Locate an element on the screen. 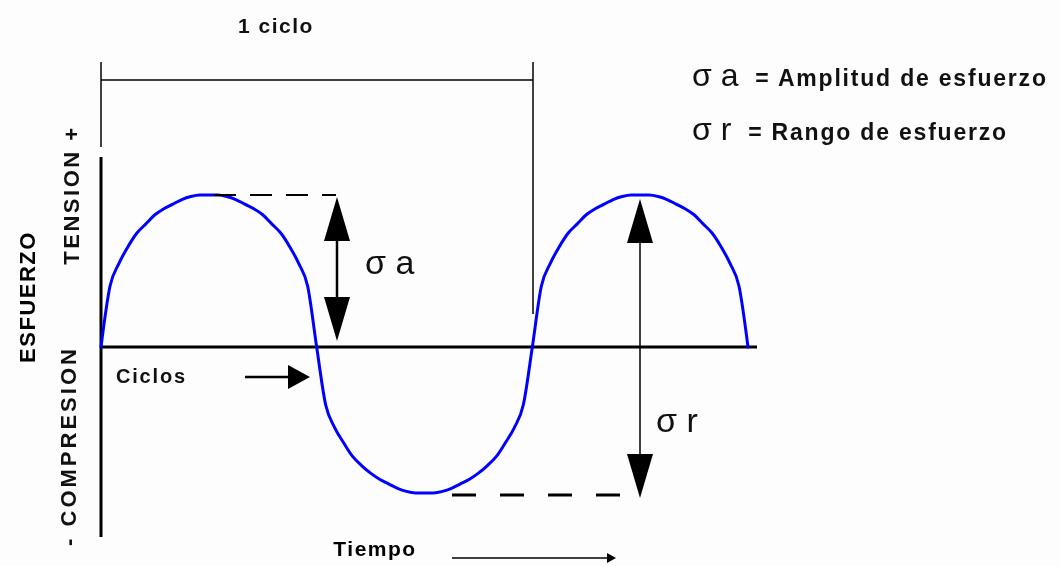  text: 1 ciclo is located at coordinates (276, 25).